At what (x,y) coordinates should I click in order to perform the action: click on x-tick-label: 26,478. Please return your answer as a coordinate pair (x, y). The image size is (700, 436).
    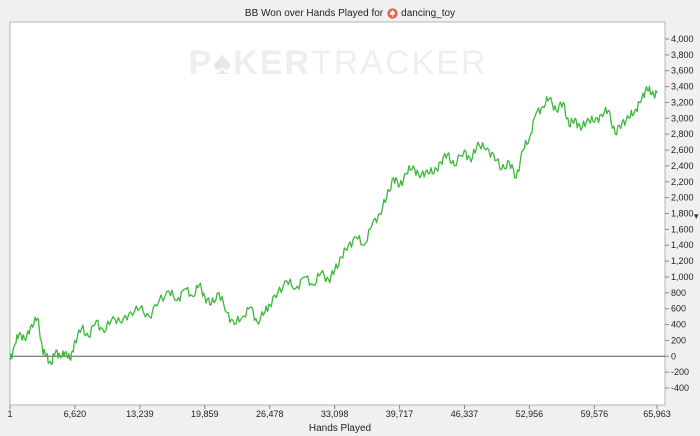
    Looking at the image, I should click on (270, 414).